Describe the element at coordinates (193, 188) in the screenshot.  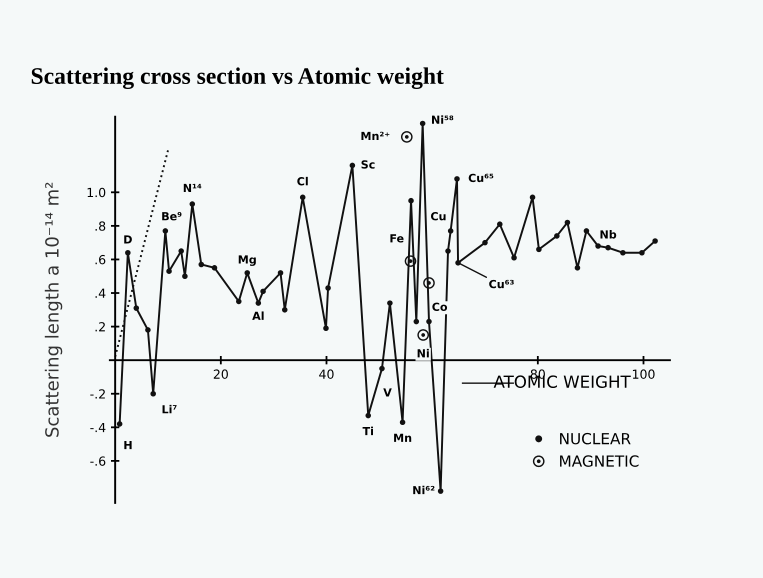
I see `annotation: N¹⁴` at that location.